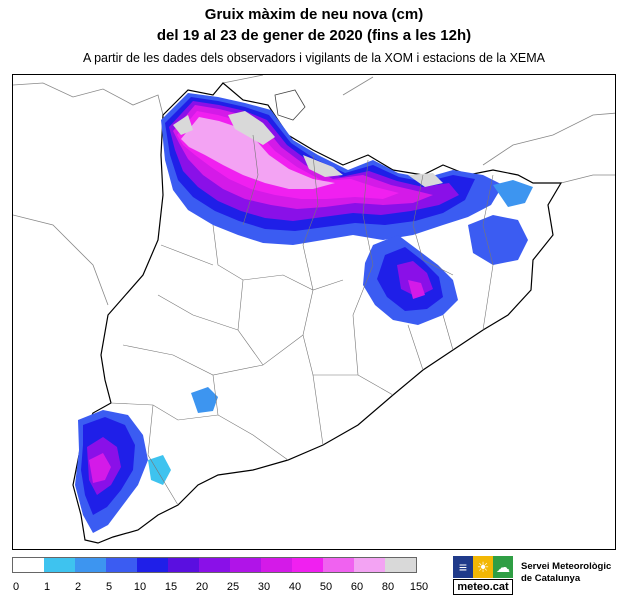 The image size is (628, 600). I want to click on legend-tick-label: 15, so click(171, 587).